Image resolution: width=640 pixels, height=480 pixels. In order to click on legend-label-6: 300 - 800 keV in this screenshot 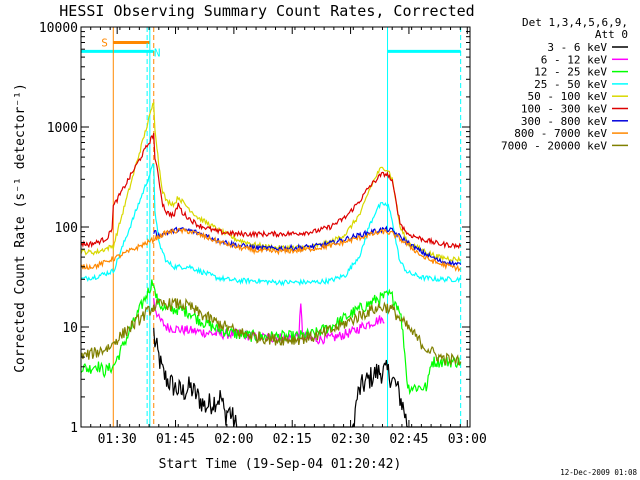, I will do `click(564, 121)`.